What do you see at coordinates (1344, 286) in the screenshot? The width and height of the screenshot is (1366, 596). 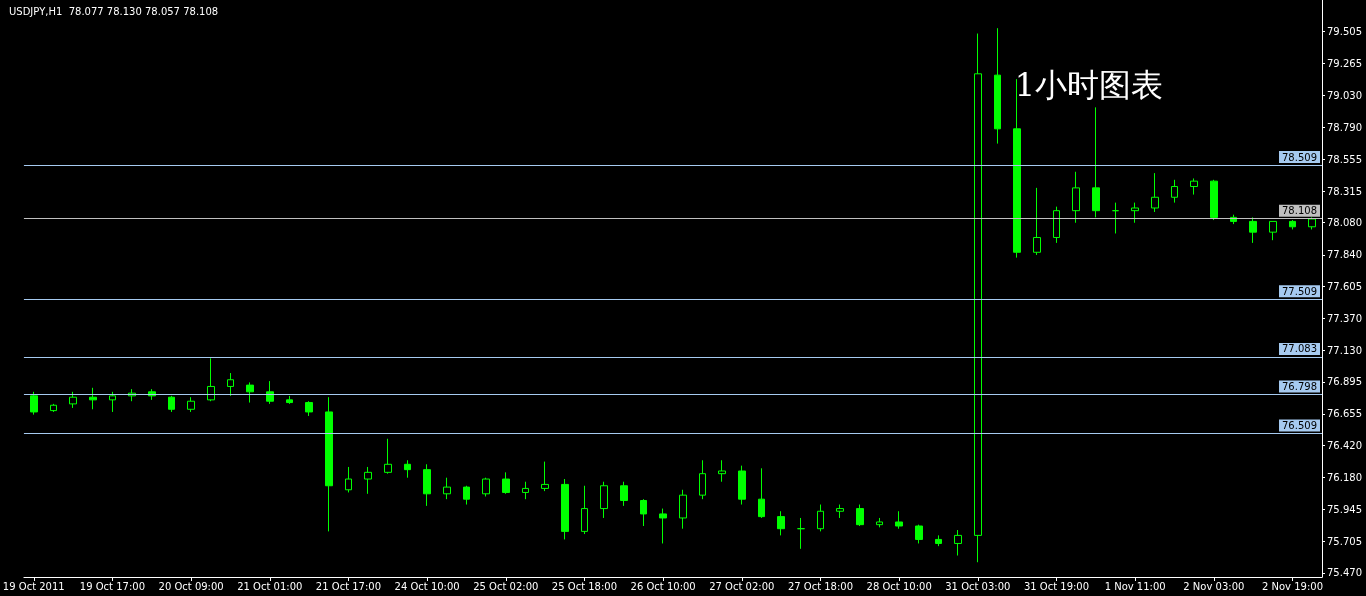 I see `y-tick-label: 77.605` at bounding box center [1344, 286].